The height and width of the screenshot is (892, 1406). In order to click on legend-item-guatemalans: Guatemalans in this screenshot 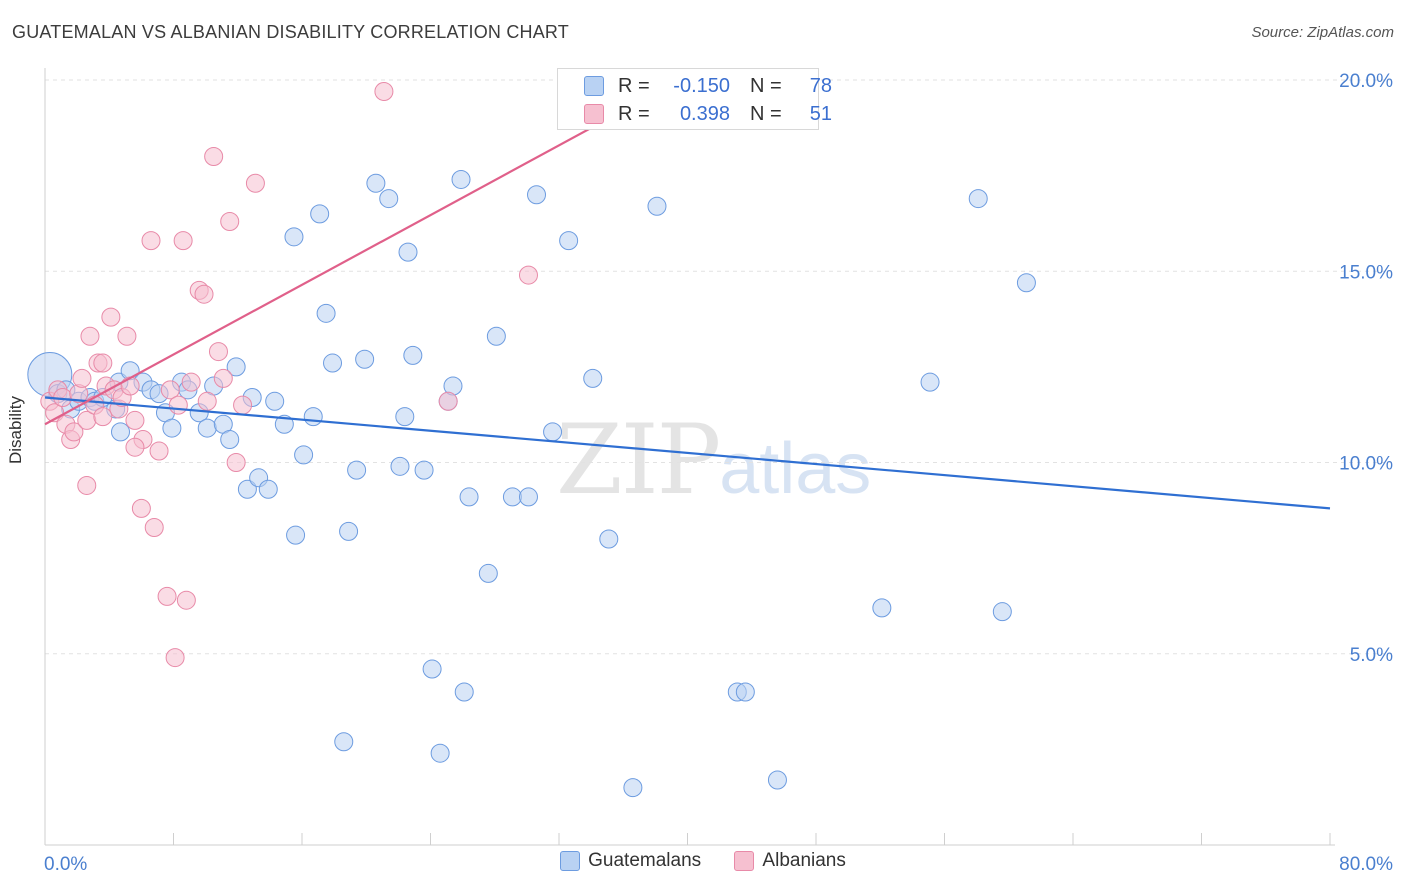, I will do `click(630, 861)`.